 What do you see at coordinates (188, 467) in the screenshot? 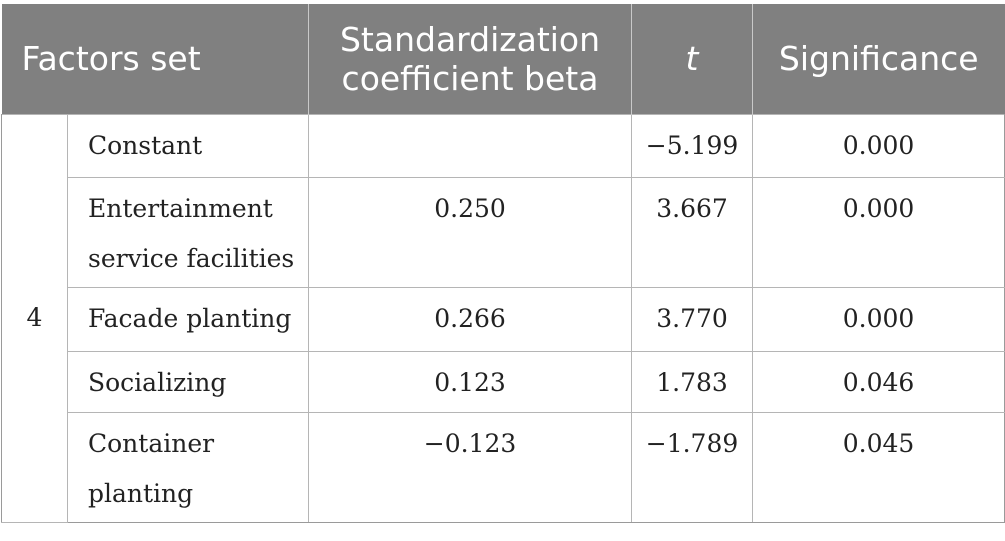
I see `factor-cell: Container planting` at bounding box center [188, 467].